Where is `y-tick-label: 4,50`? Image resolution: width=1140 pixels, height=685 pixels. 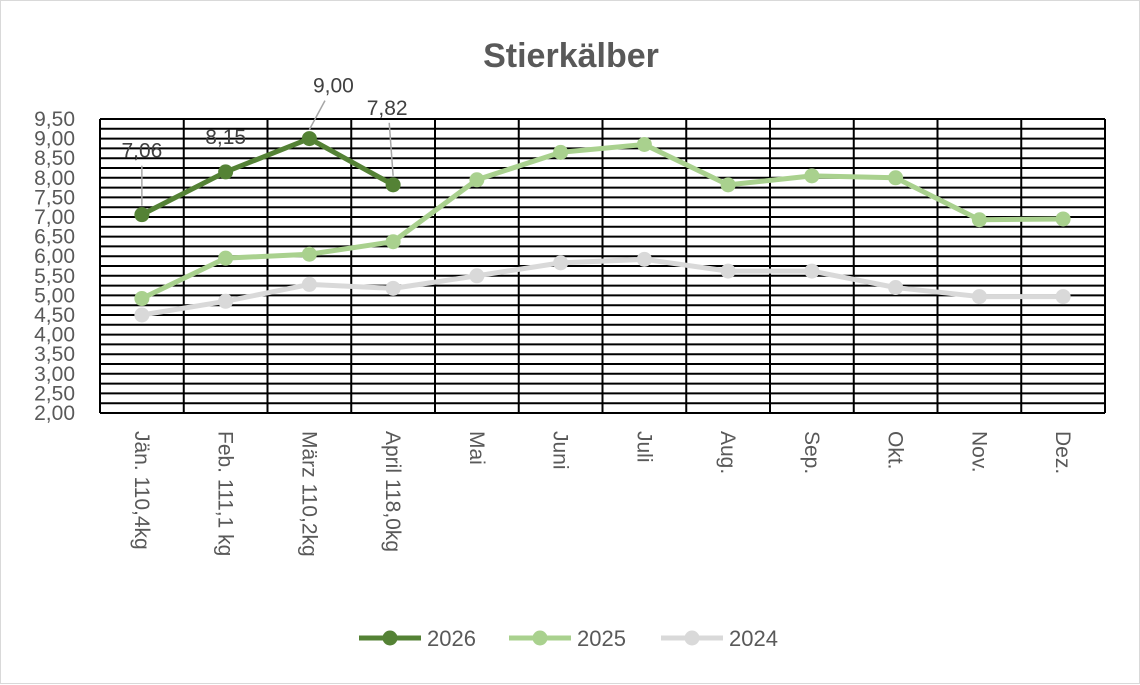 y-tick-label: 4,50 is located at coordinates (54, 315).